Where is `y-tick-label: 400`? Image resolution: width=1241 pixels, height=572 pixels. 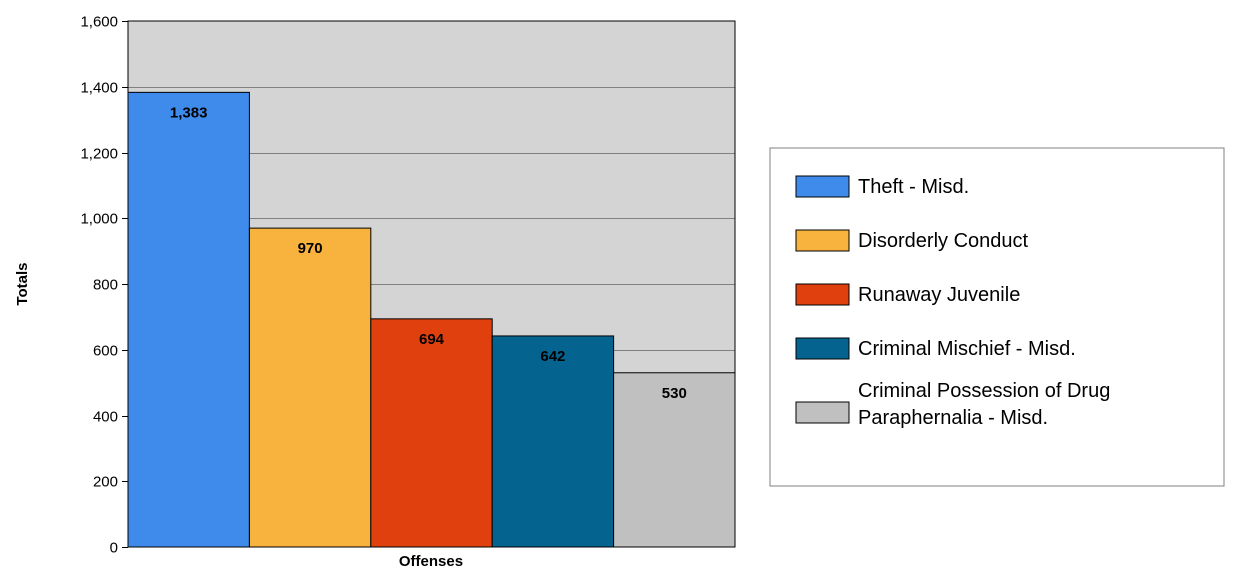 y-tick-label: 400 is located at coordinates (105, 417).